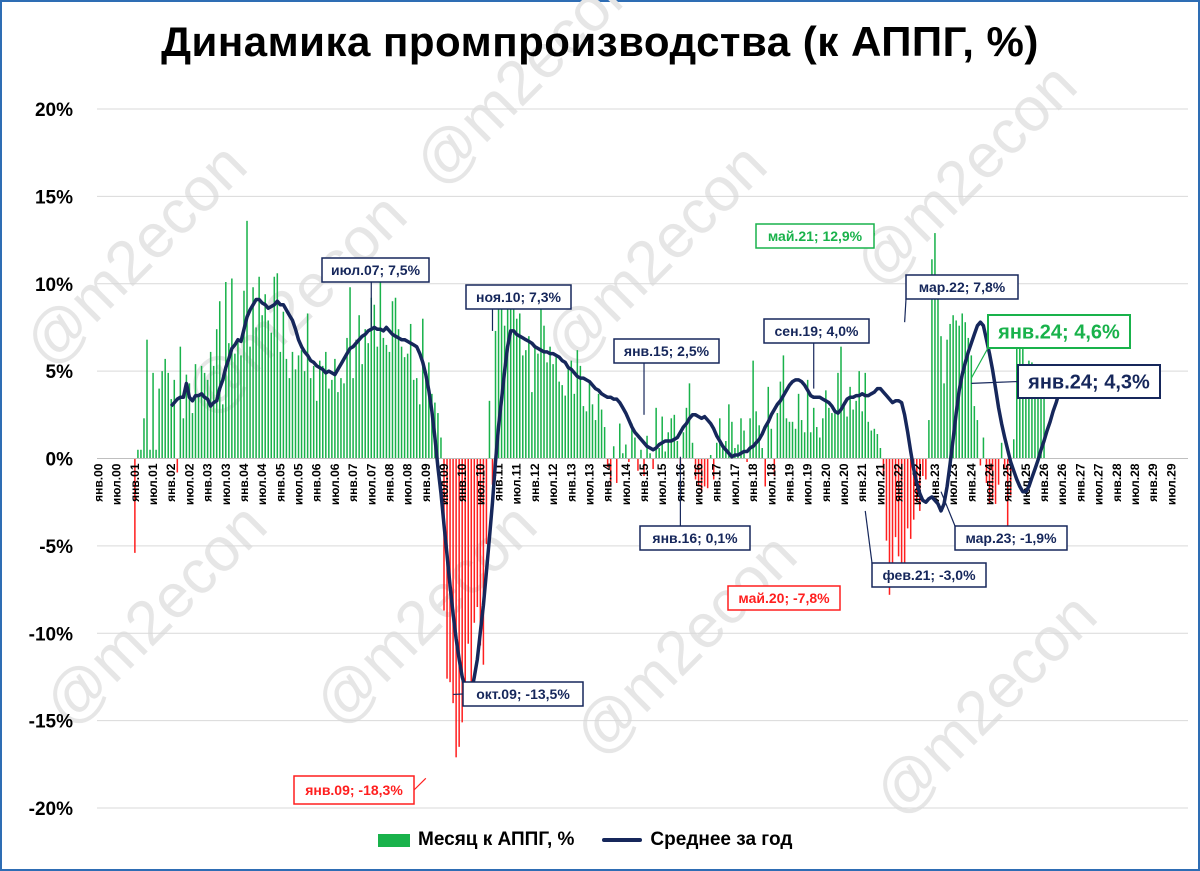  Describe the element at coordinates (1099, 484) in the screenshot. I see `x-tick-label: июл.27` at that location.